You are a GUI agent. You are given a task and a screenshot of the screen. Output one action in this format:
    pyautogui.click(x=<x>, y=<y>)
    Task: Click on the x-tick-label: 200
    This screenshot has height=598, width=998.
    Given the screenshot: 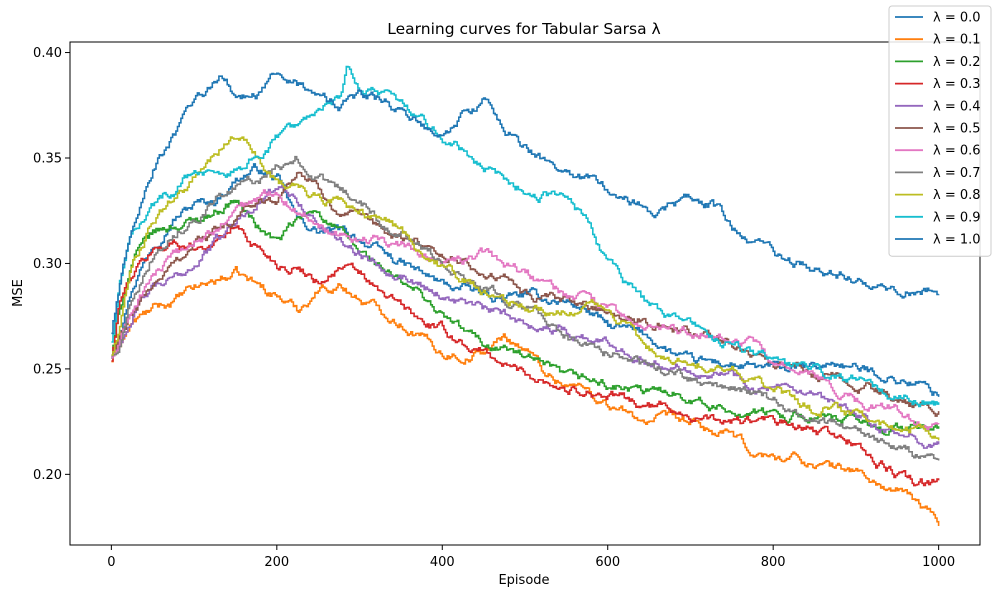 What is the action you would take?
    pyautogui.click(x=276, y=562)
    